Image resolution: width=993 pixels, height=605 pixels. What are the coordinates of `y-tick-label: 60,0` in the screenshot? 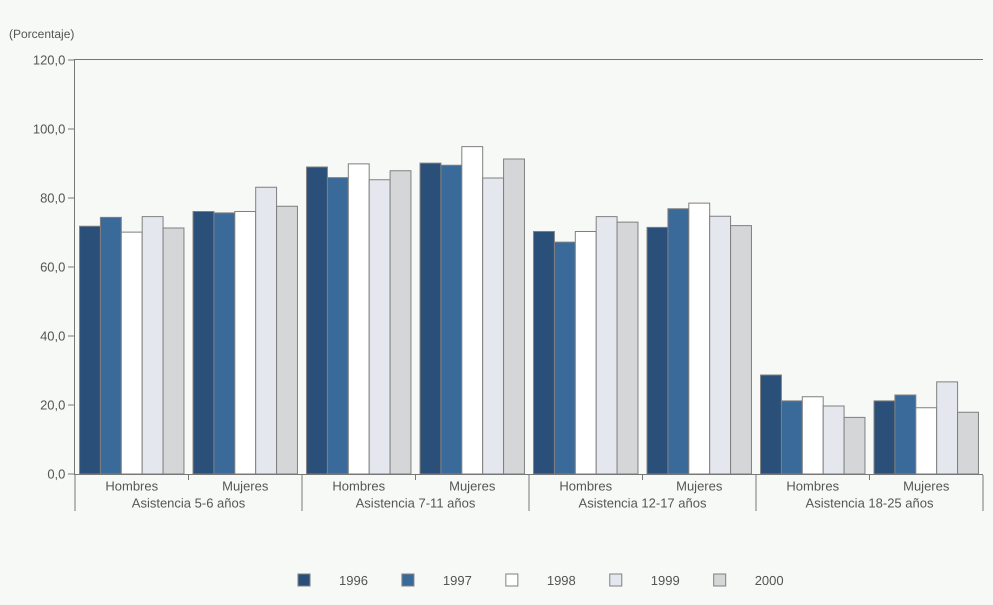 It's located at (53, 267).